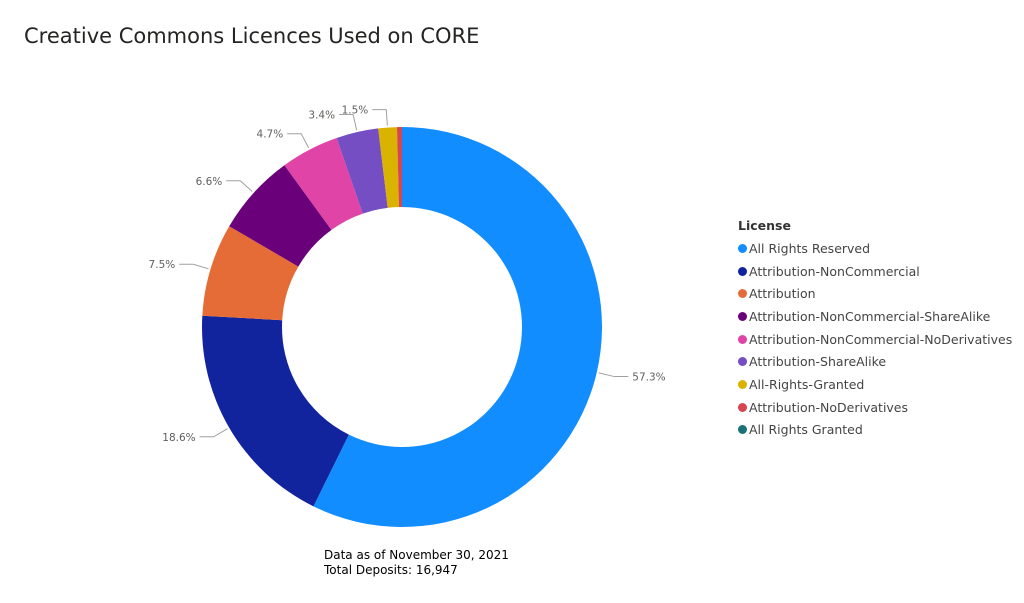 This screenshot has width=1024, height=603. I want to click on legend-label: Attribution, so click(782, 294).